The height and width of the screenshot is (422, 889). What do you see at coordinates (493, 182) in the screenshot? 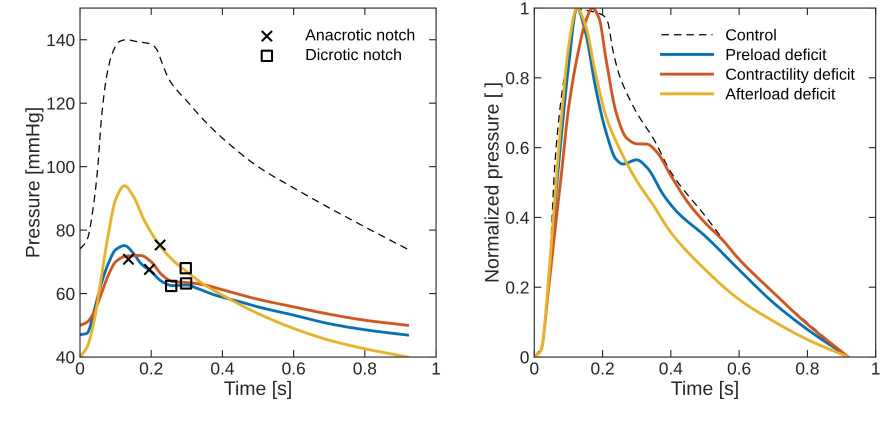
I see `y-axis-title: Normalized pressure [ ]` at bounding box center [493, 182].